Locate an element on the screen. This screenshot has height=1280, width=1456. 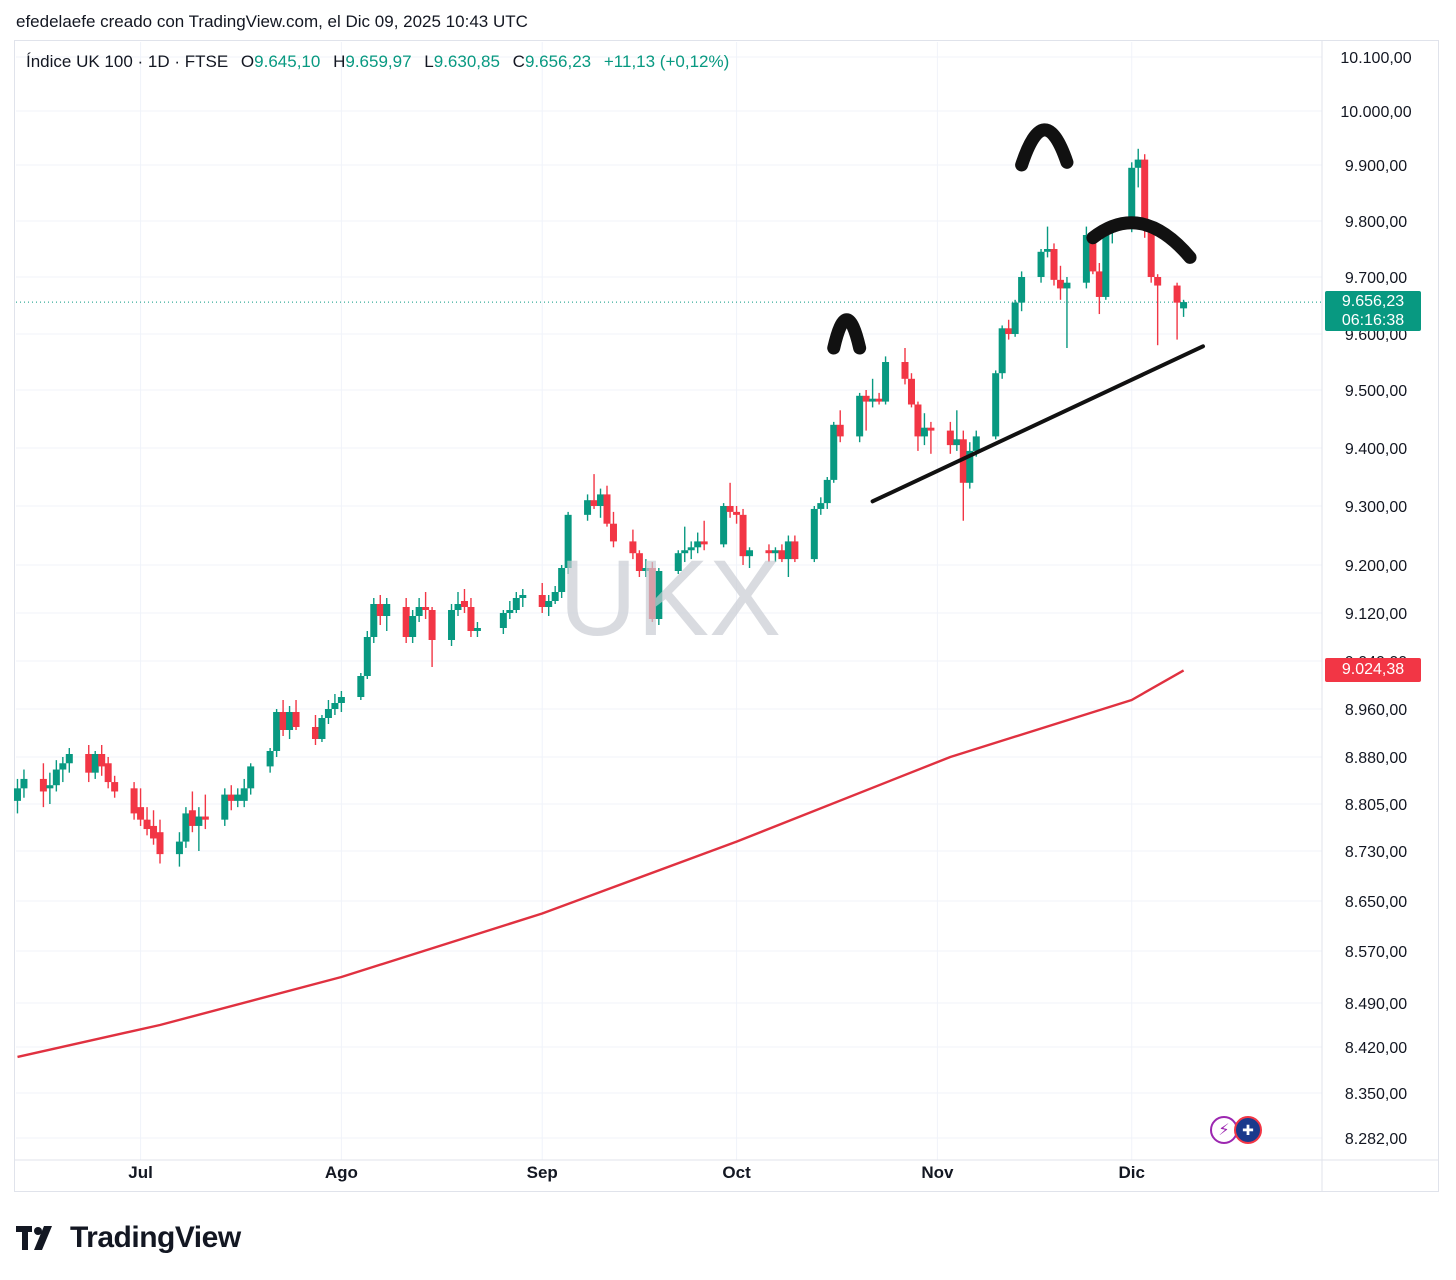
close-label: C is located at coordinates (518, 61).